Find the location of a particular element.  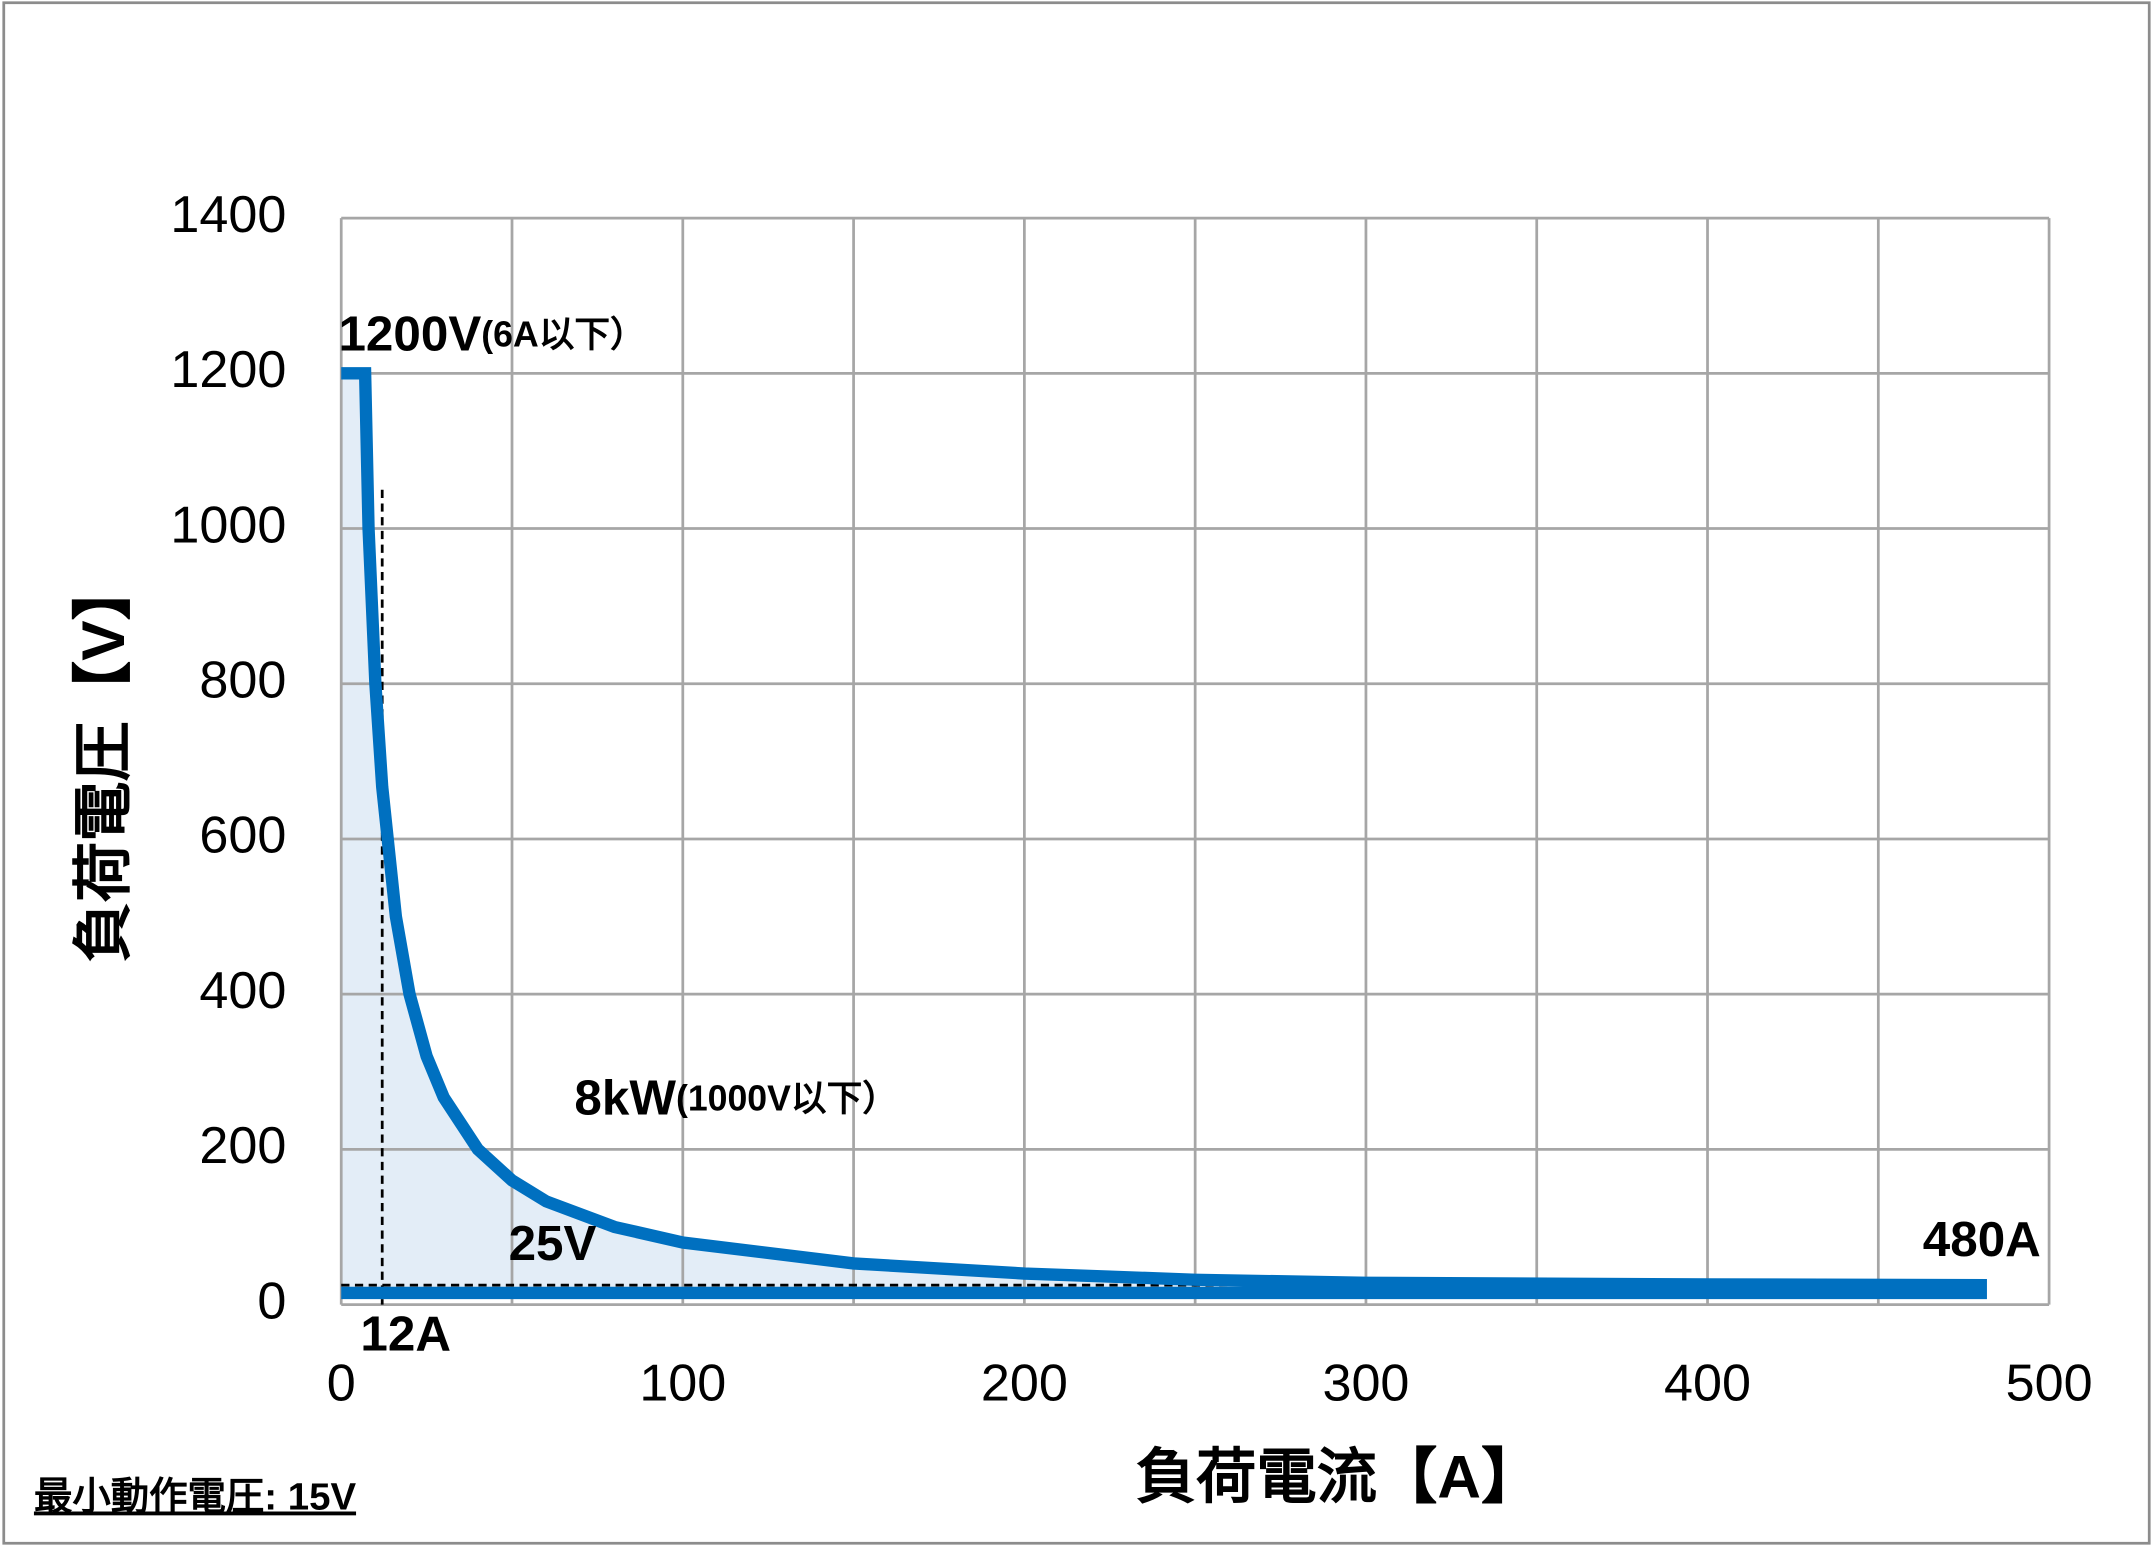

y-tick-label: 1000 is located at coordinates (228, 525).